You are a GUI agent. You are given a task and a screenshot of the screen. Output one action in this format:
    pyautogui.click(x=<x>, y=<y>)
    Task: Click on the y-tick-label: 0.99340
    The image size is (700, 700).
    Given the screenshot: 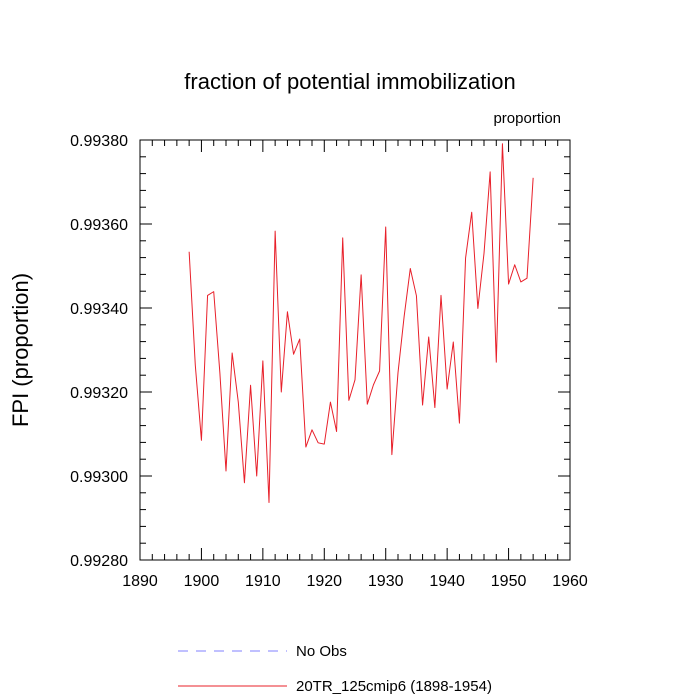 What is the action you would take?
    pyautogui.click(x=99, y=309)
    